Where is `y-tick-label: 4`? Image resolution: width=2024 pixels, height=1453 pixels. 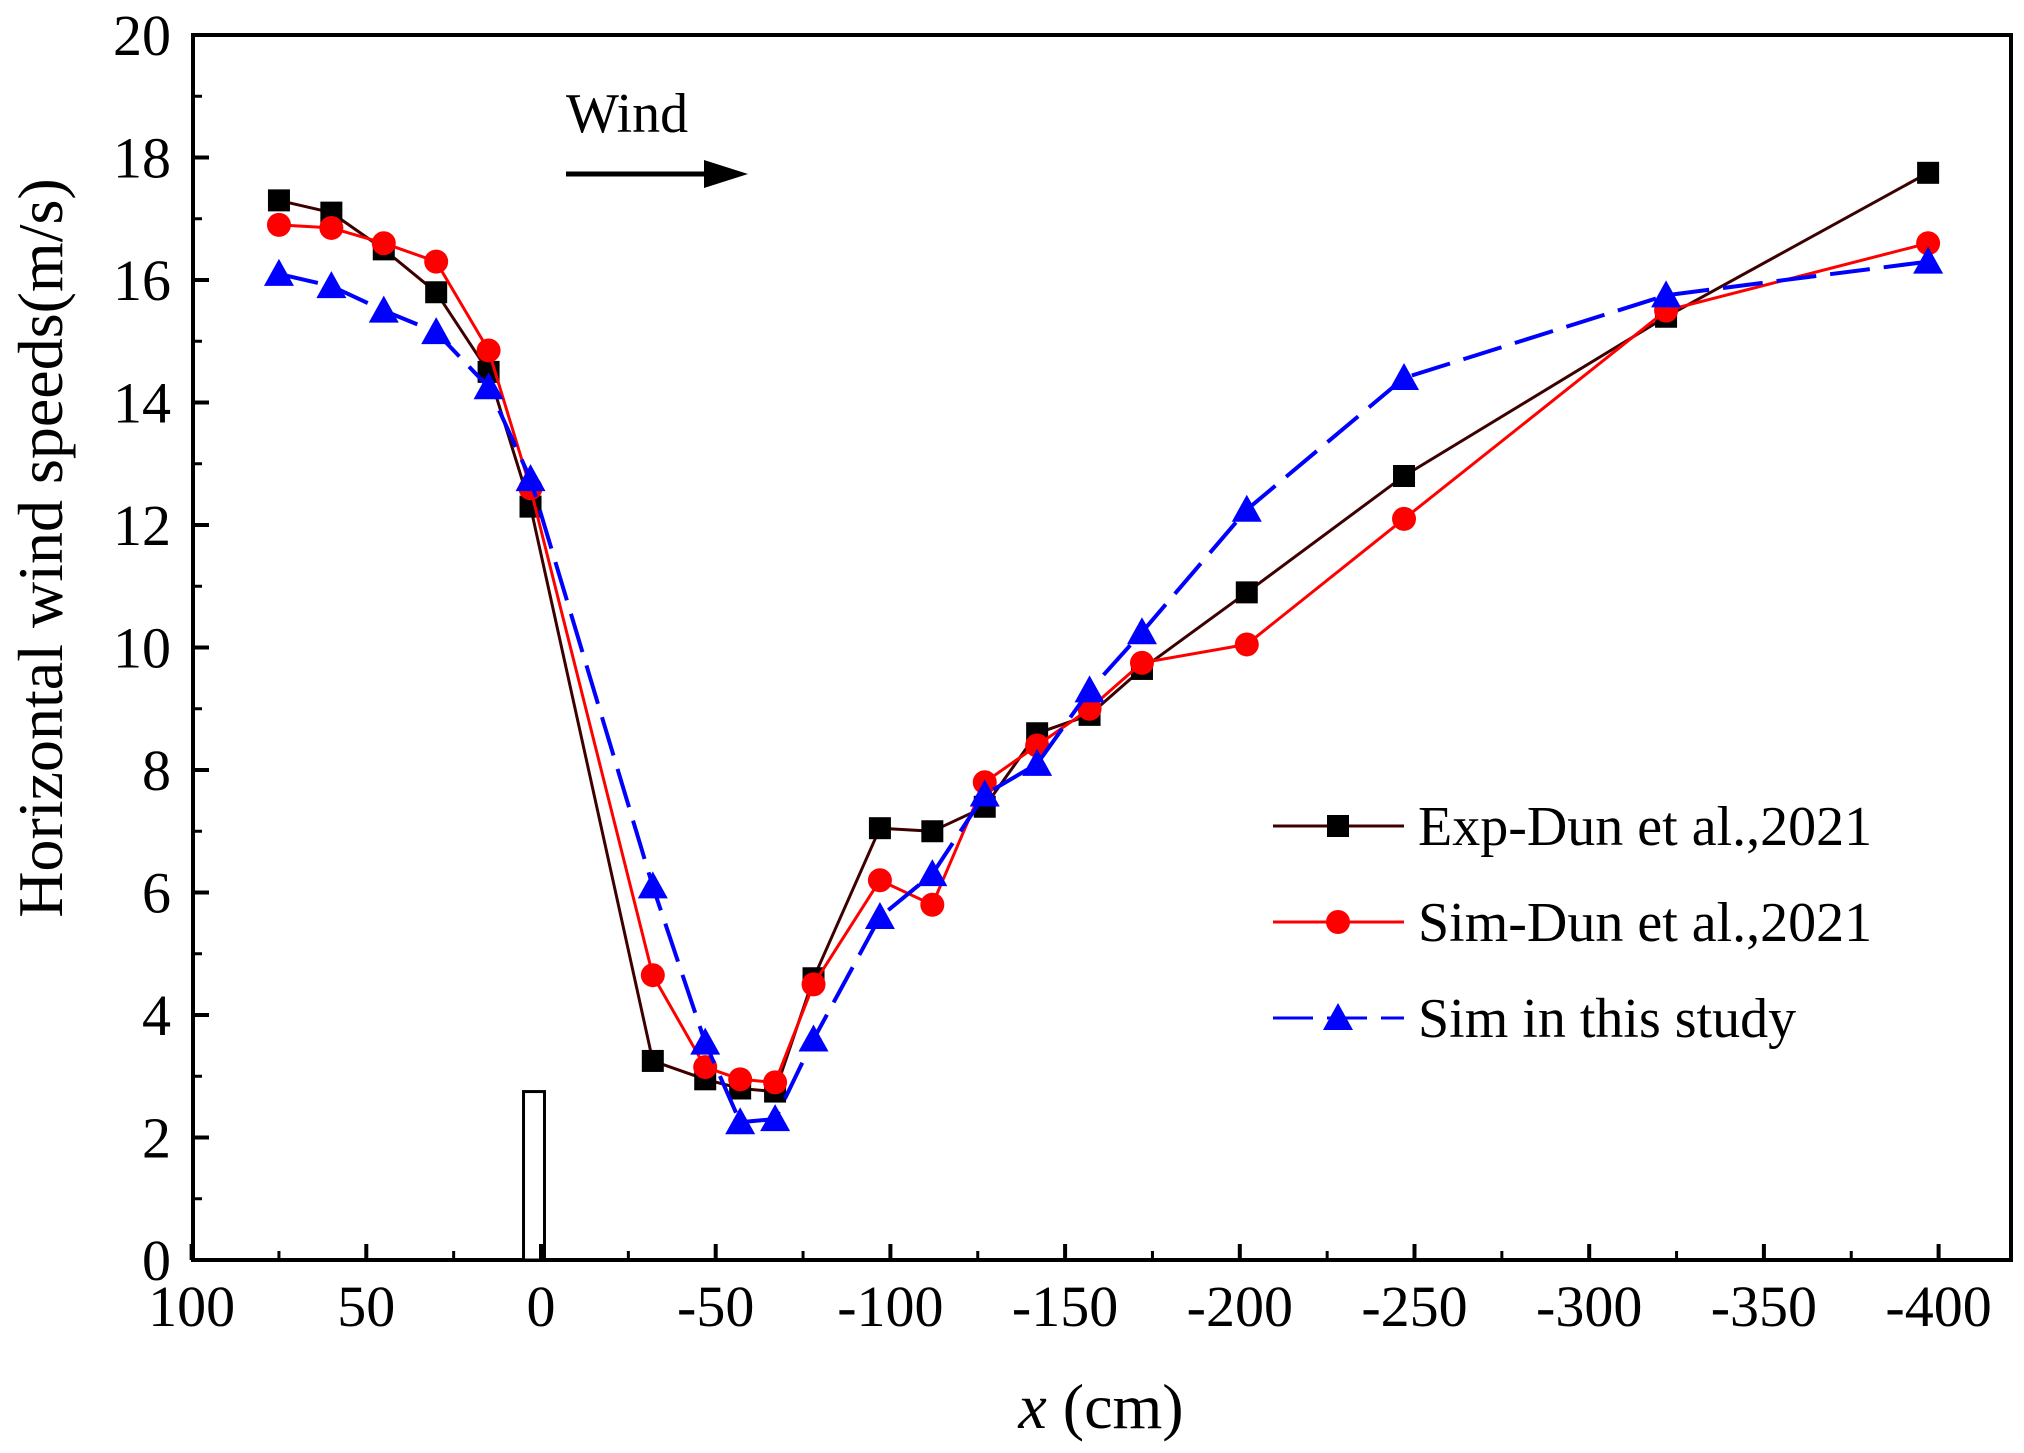
y-tick-label: 4 is located at coordinates (156, 1015).